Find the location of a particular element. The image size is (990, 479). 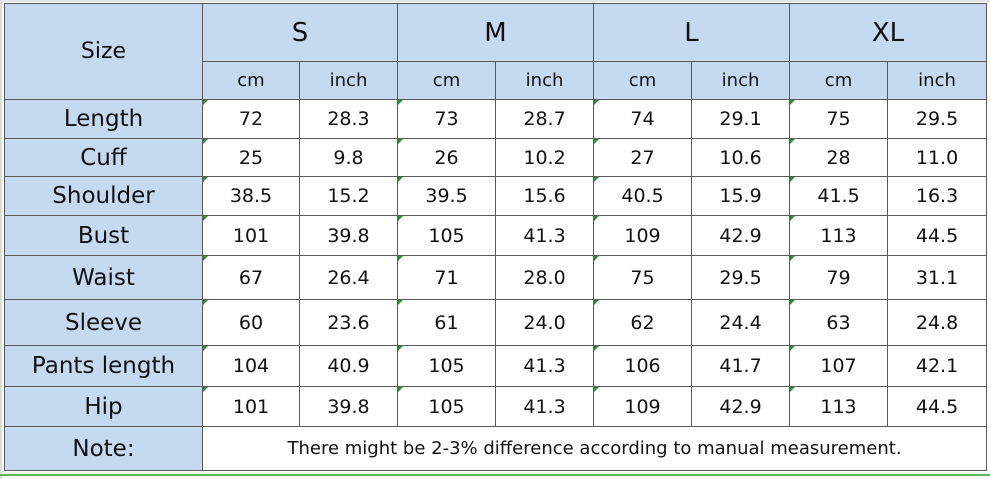

left-border is located at coordinates (1, 239).